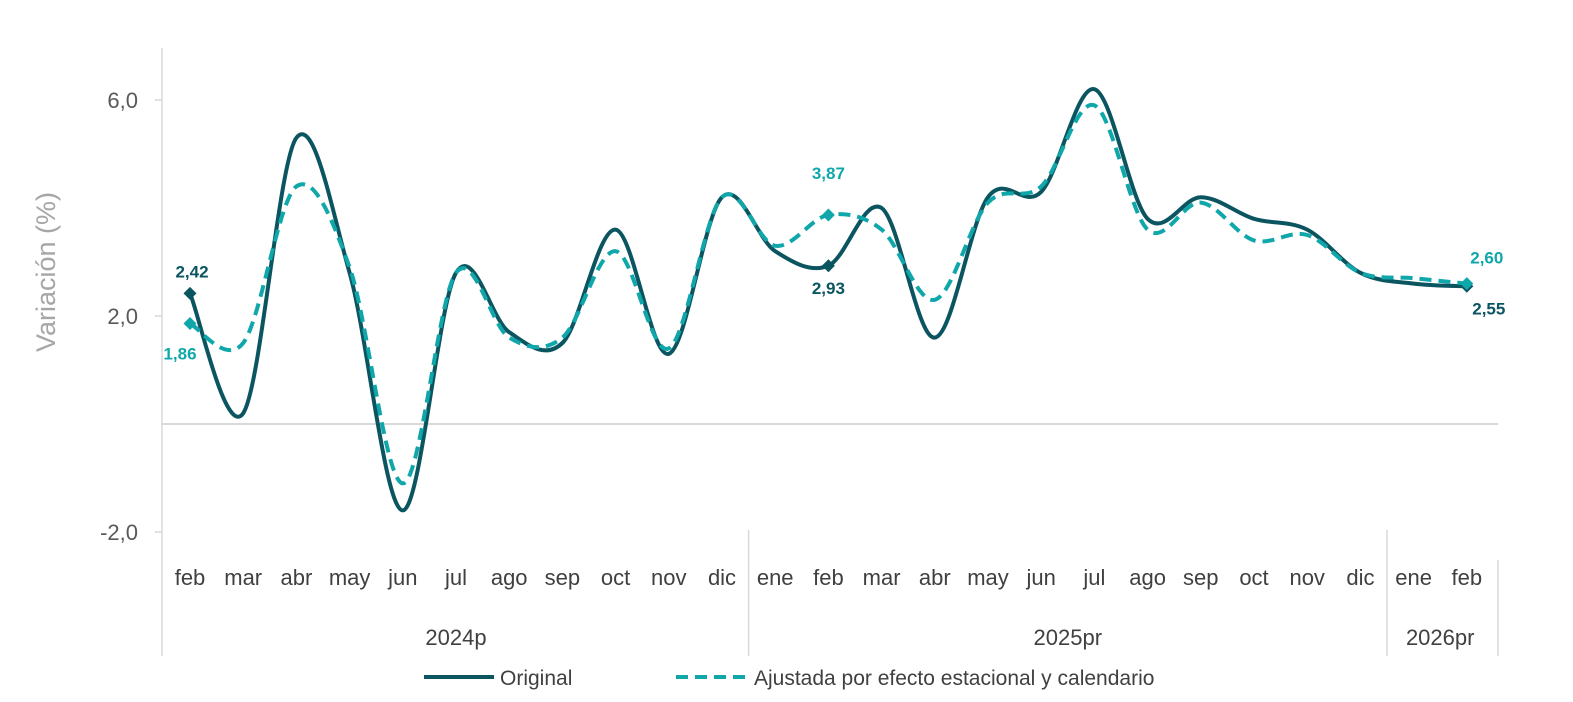  I want to click on y-axis-ticks: 6,0 2,0 -2,0, so click(131, 316).